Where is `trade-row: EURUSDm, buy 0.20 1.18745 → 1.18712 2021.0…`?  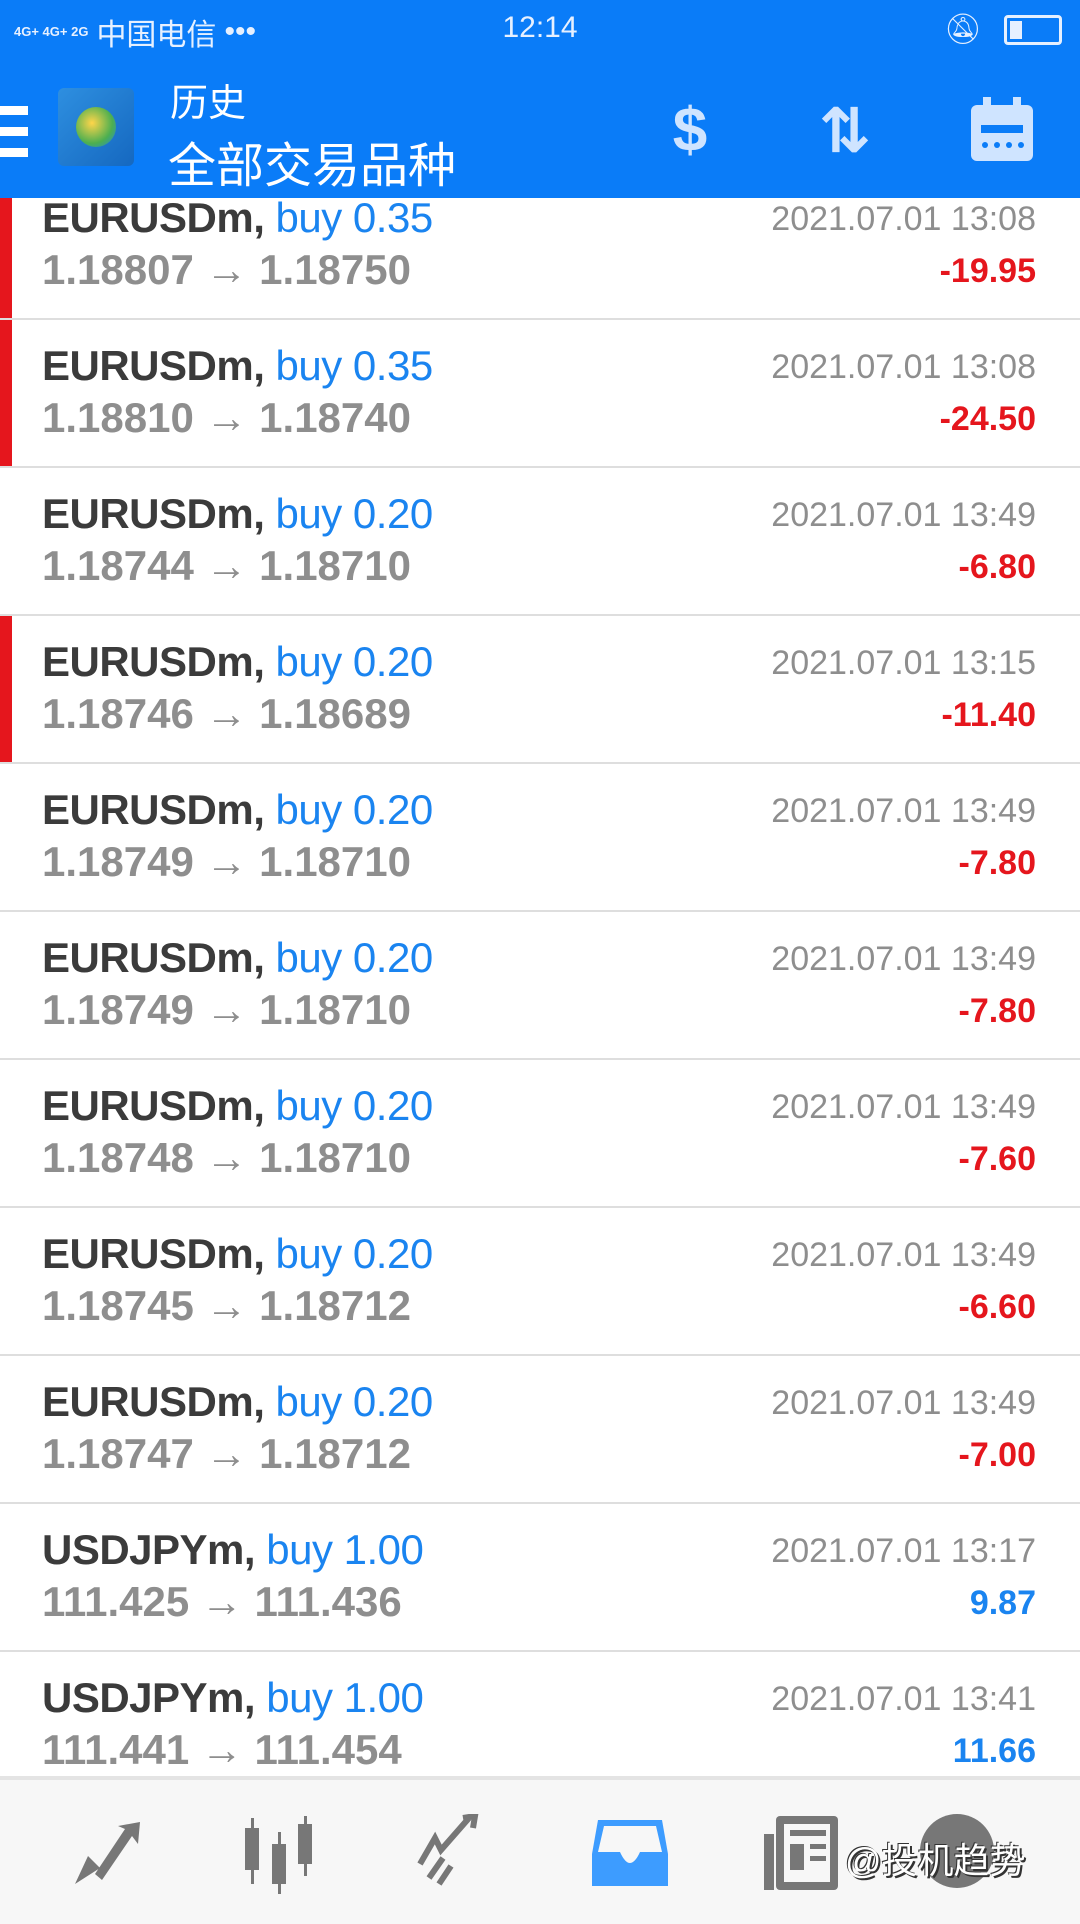 trade-row: EURUSDm, buy 0.20 1.18745 → 1.18712 2021.0… is located at coordinates (540, 1282).